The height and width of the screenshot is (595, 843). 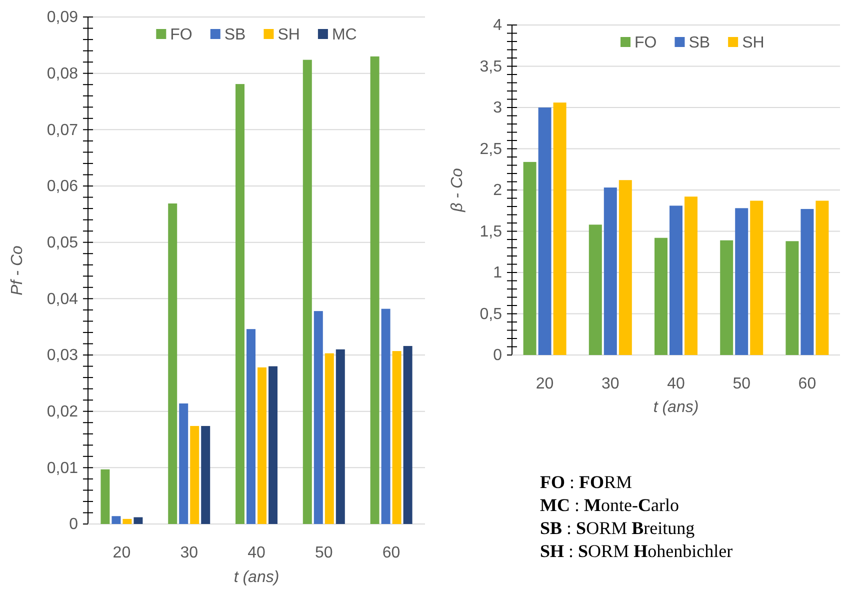 What do you see at coordinates (497, 191) in the screenshot?
I see `y-tick-label: 2` at bounding box center [497, 191].